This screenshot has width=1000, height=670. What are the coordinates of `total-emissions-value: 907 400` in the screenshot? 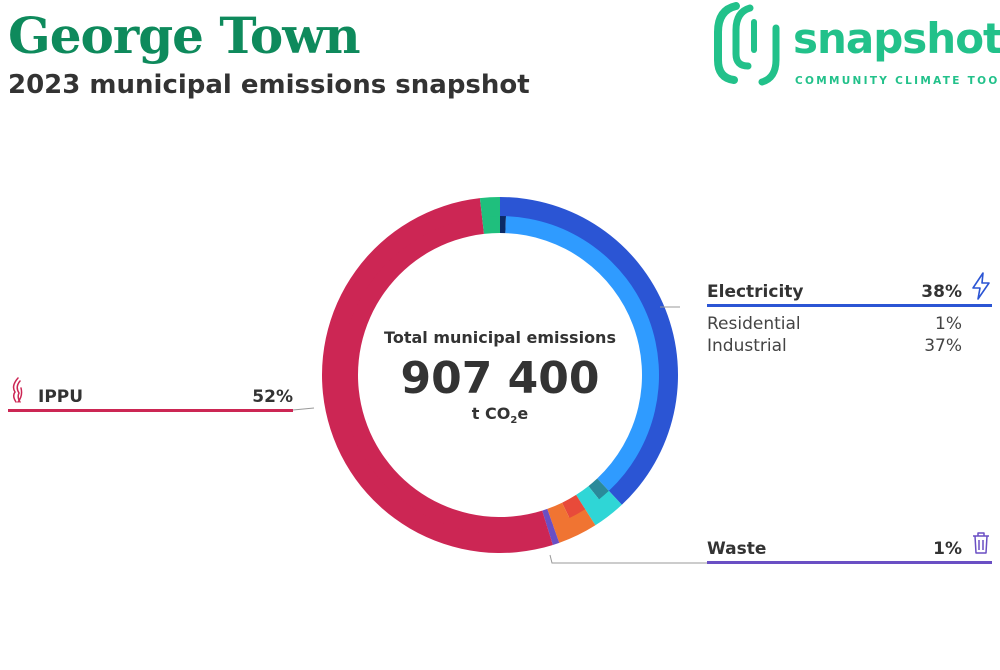 It's located at (500, 378).